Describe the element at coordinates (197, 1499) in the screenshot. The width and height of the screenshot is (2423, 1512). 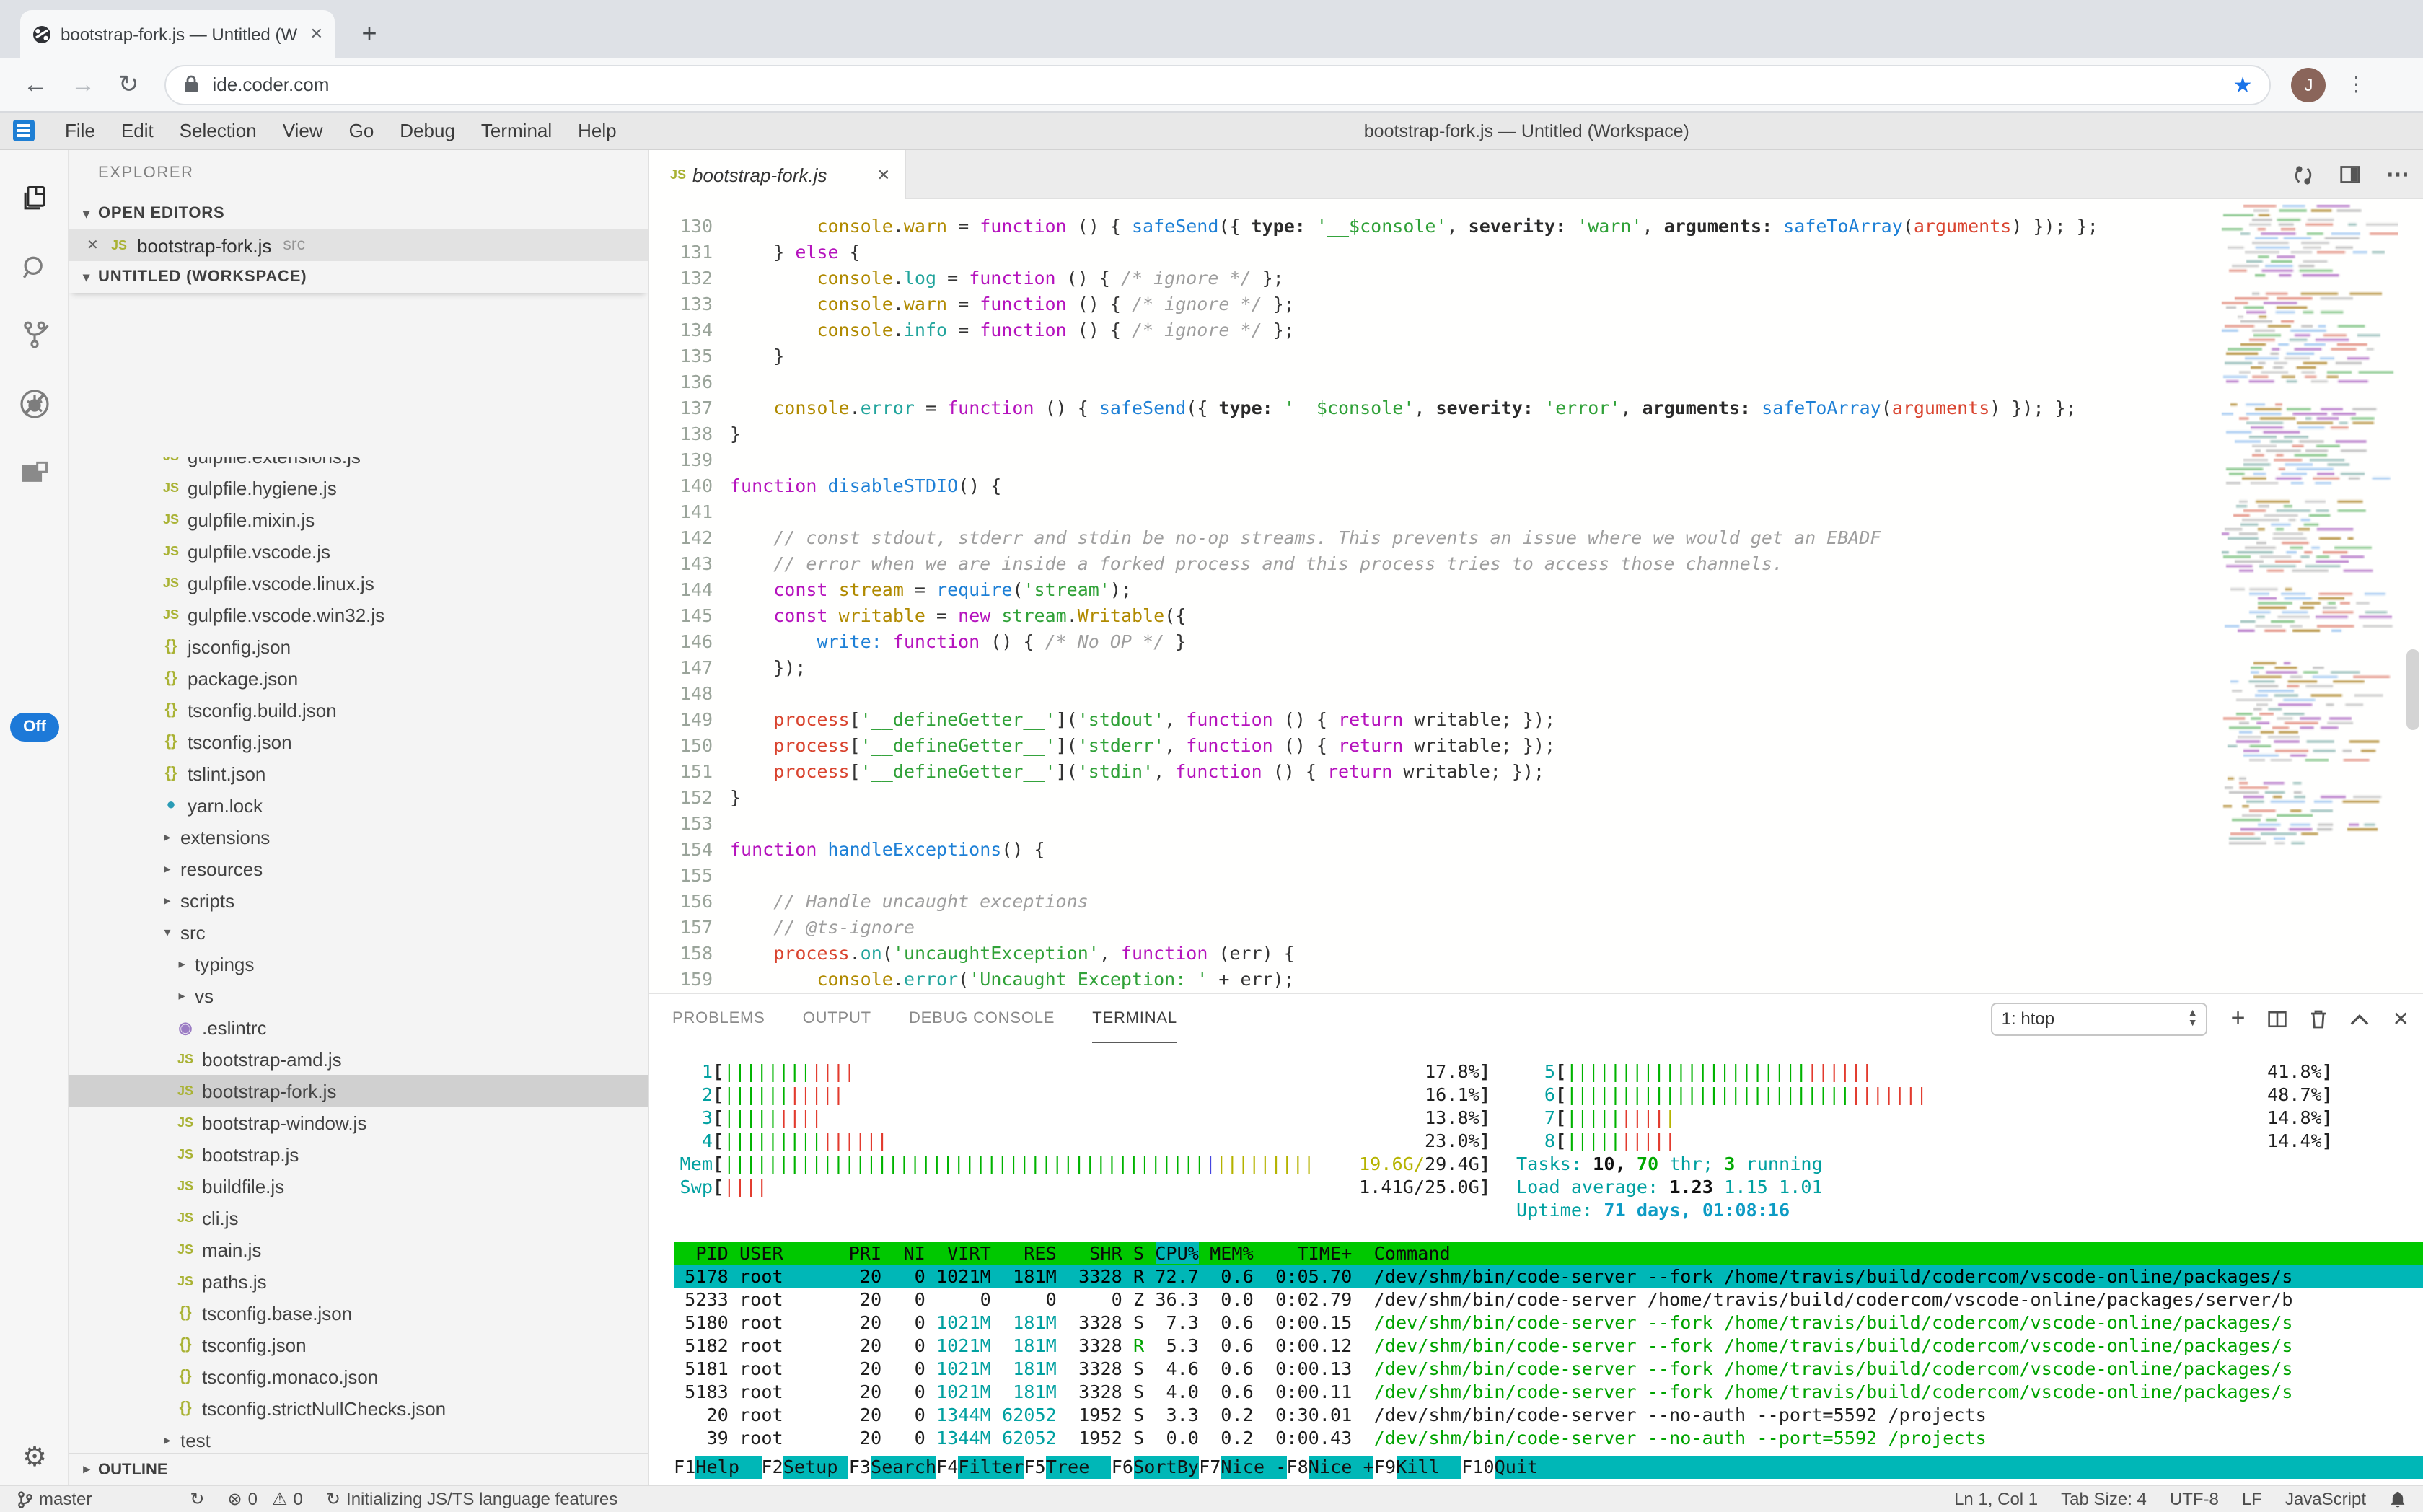
I see `sync-icon: ↻` at that location.